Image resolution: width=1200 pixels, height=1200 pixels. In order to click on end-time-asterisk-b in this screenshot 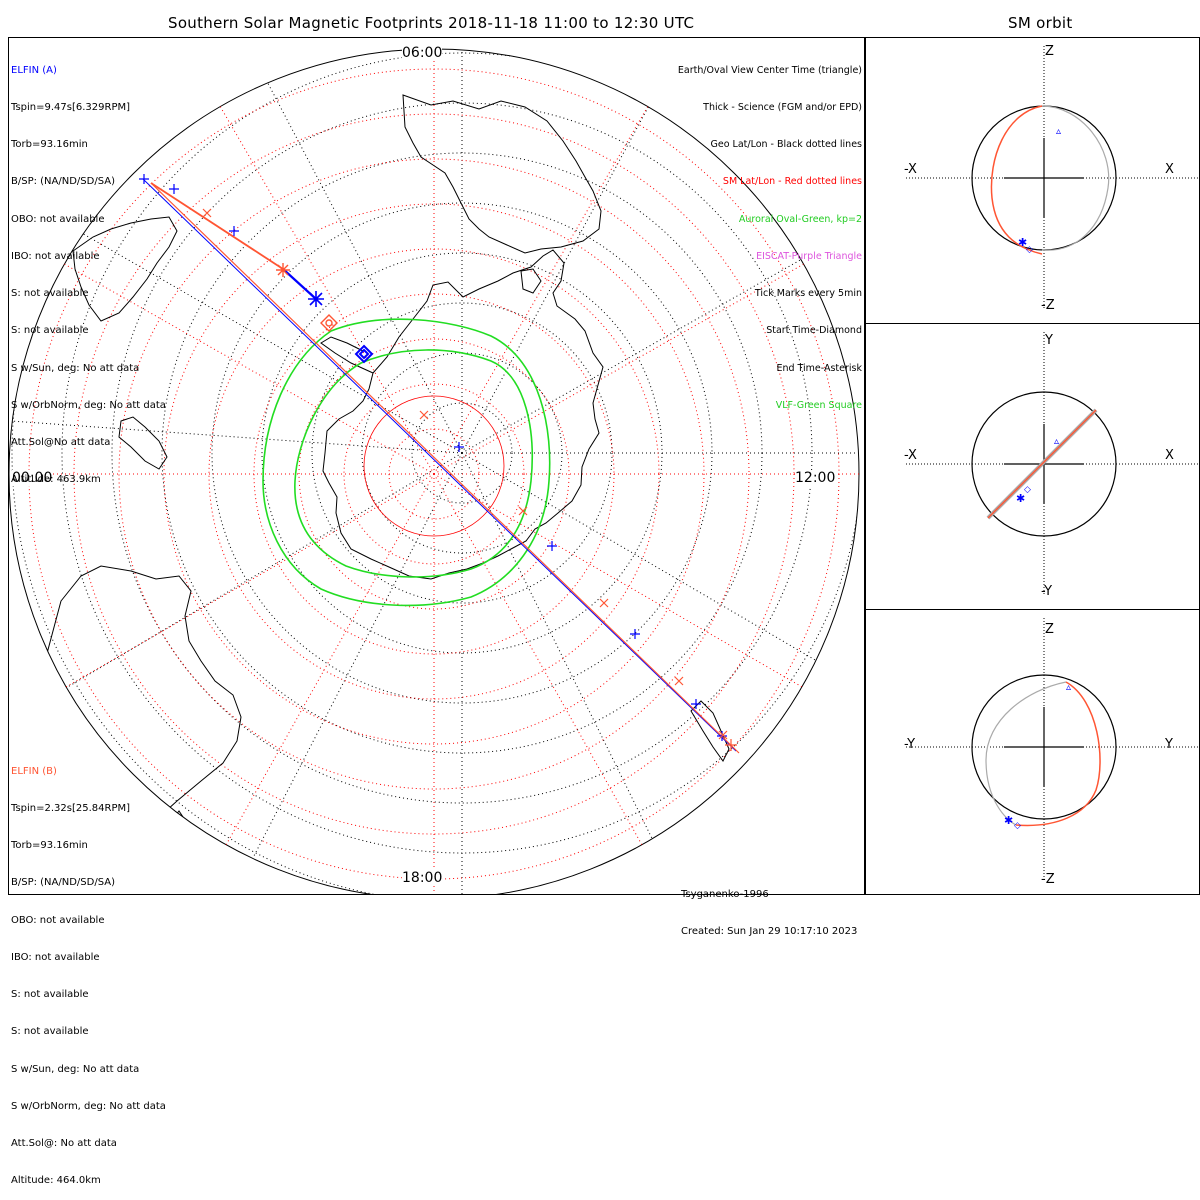, I will do `click(283, 270)`.